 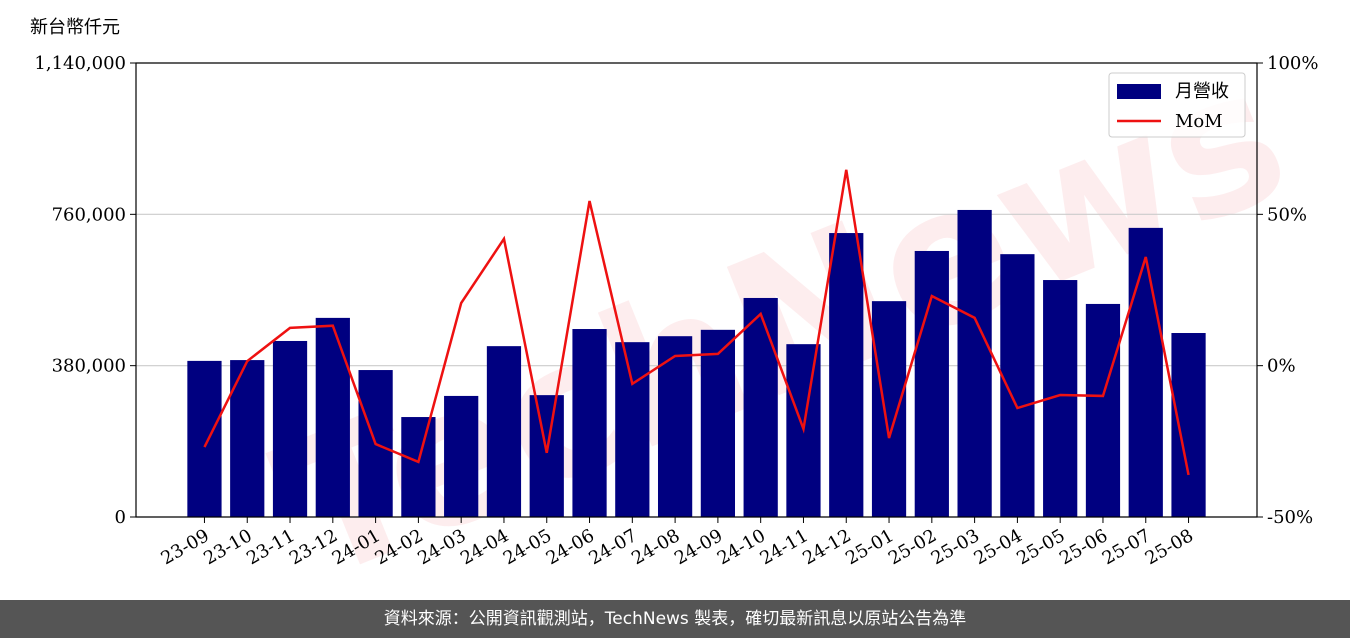 What do you see at coordinates (89, 366) in the screenshot?
I see `y-tick-label: 380,000` at bounding box center [89, 366].